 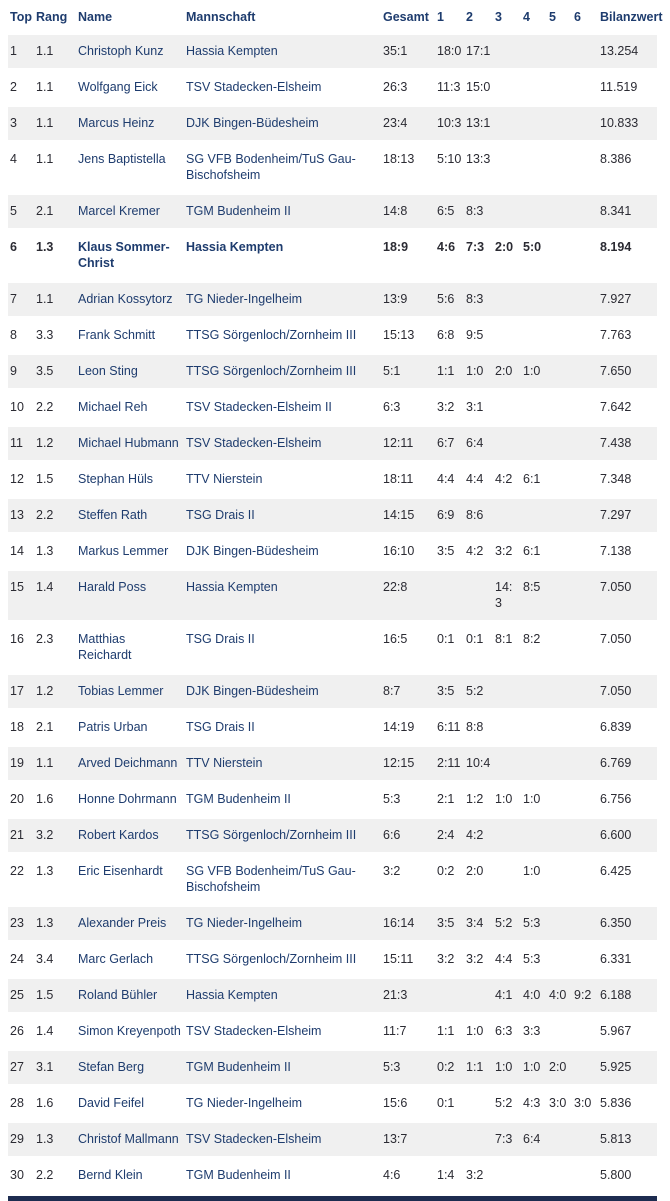 What do you see at coordinates (124, 255) in the screenshot?
I see `player-name-link: Klaus Sommer-Christ` at bounding box center [124, 255].